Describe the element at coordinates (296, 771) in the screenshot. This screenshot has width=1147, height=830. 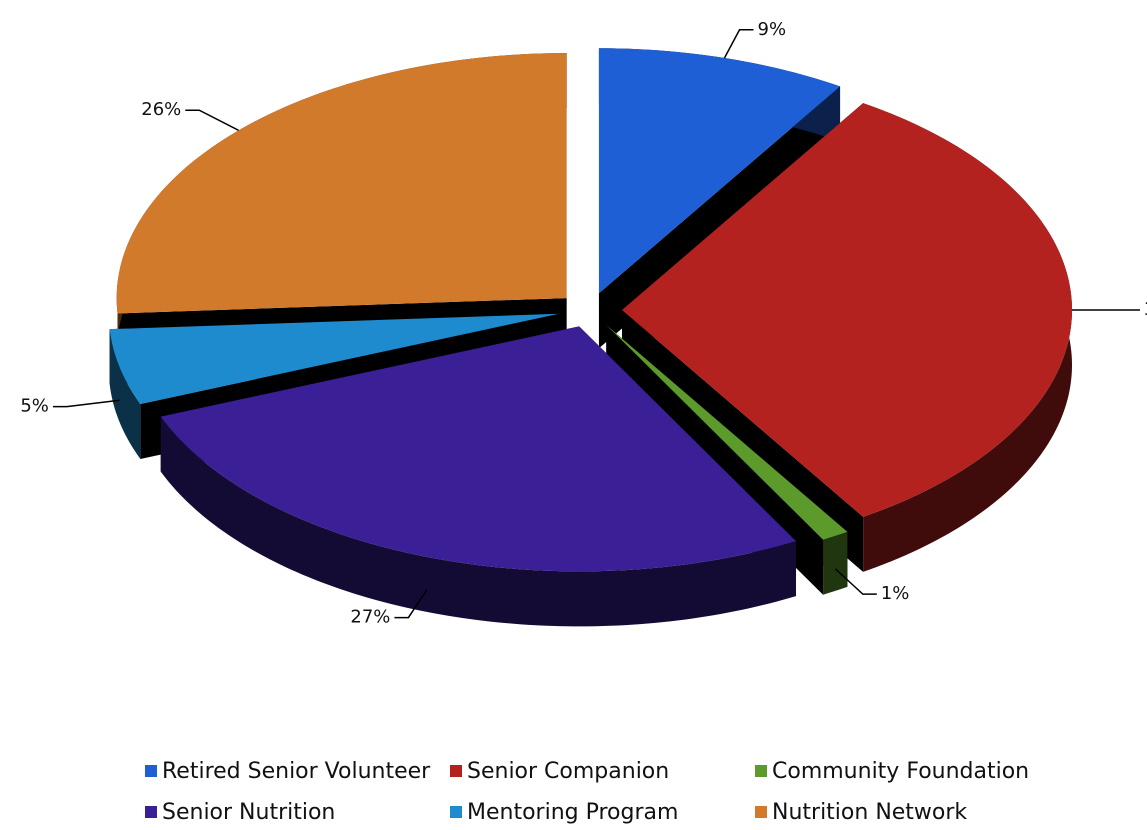
I see `legend-label: Retired Senior Volunteer` at that location.